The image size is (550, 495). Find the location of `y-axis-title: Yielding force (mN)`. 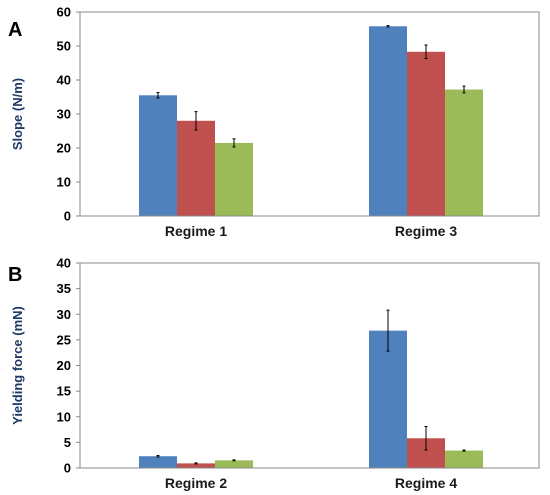

y-axis-title: Yielding force (mN) is located at coordinates (17, 365).